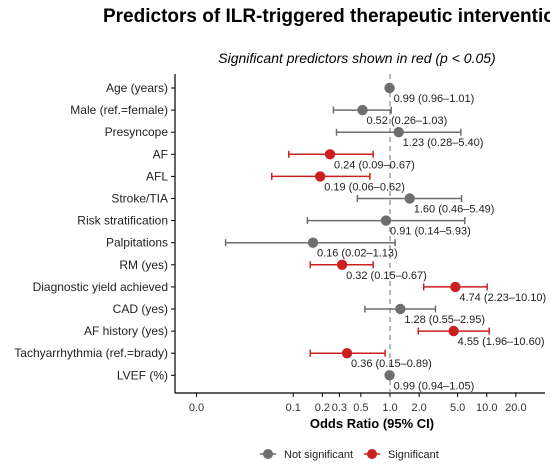 The width and height of the screenshot is (550, 469). Describe the element at coordinates (502, 298) in the screenshot. I see `or-annotation: 4.74 (2.23–10.10)` at that location.